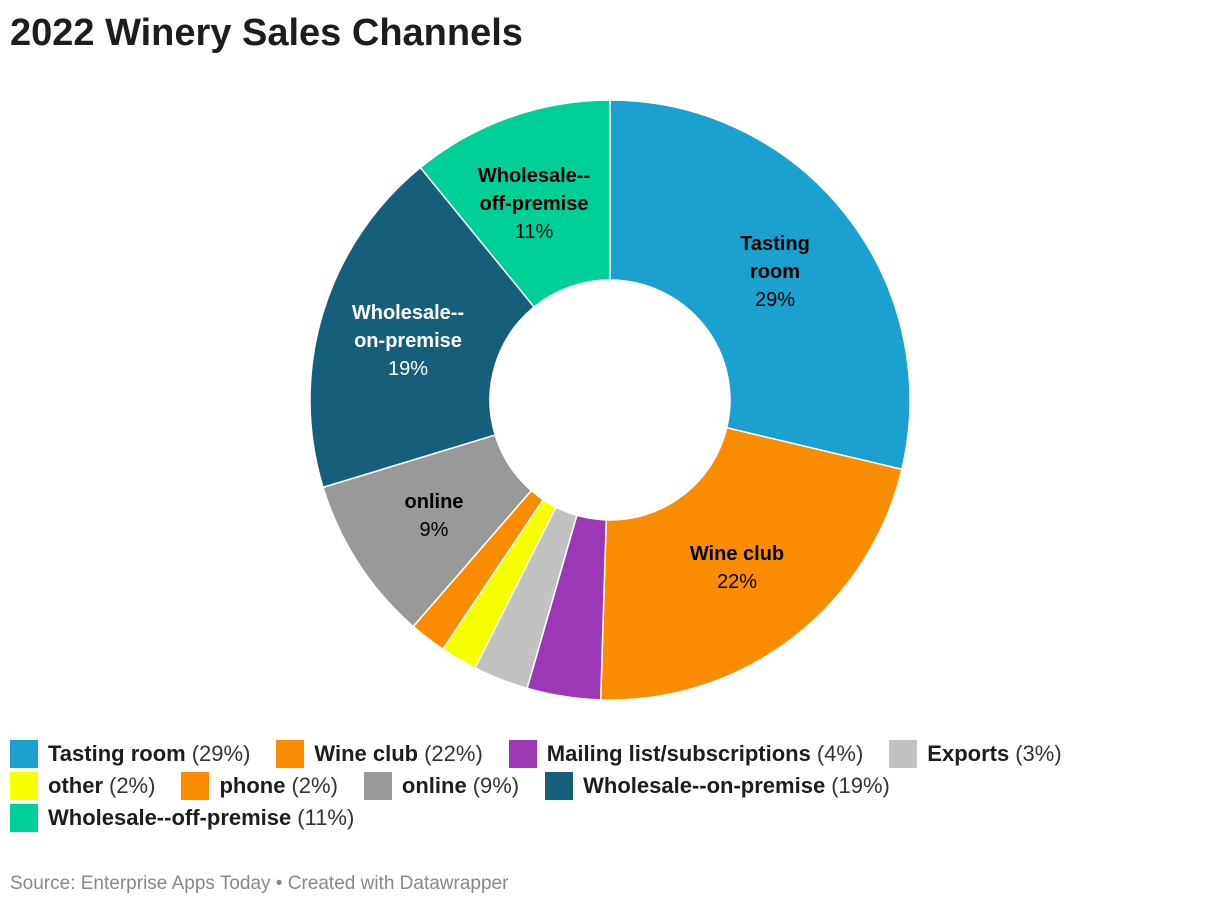 The height and width of the screenshot is (908, 1220). What do you see at coordinates (775, 300) in the screenshot?
I see `label-tasting-room-pct: 29%` at bounding box center [775, 300].